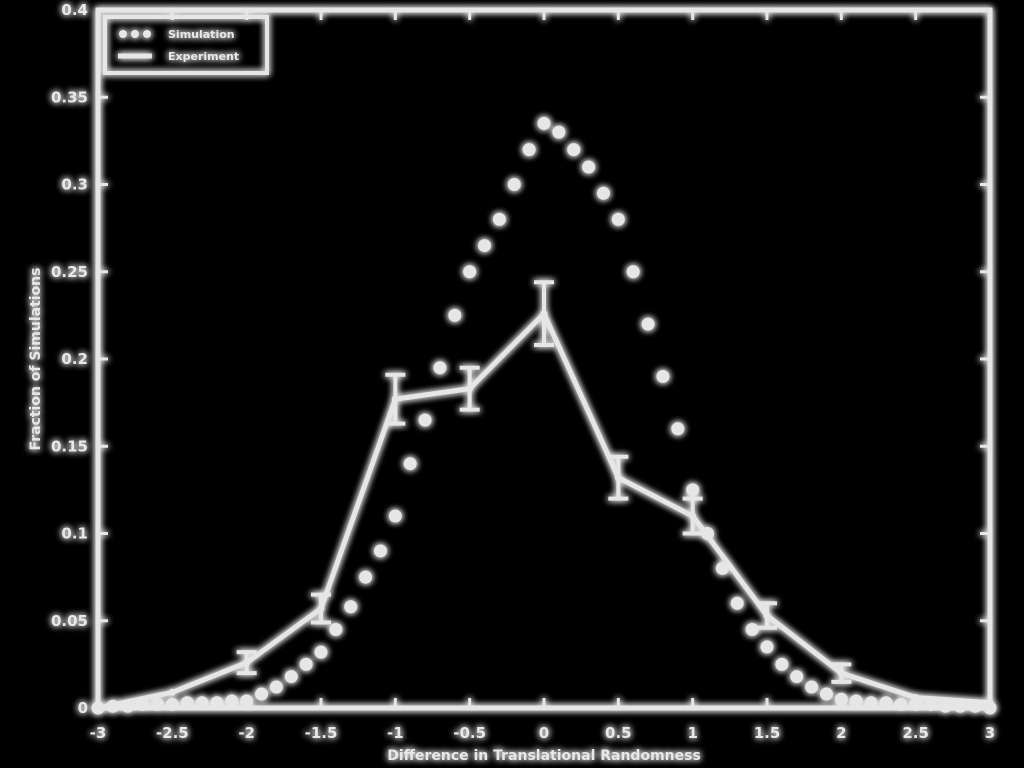  I want to click on y-tick-label: 0.05, so click(69, 621).